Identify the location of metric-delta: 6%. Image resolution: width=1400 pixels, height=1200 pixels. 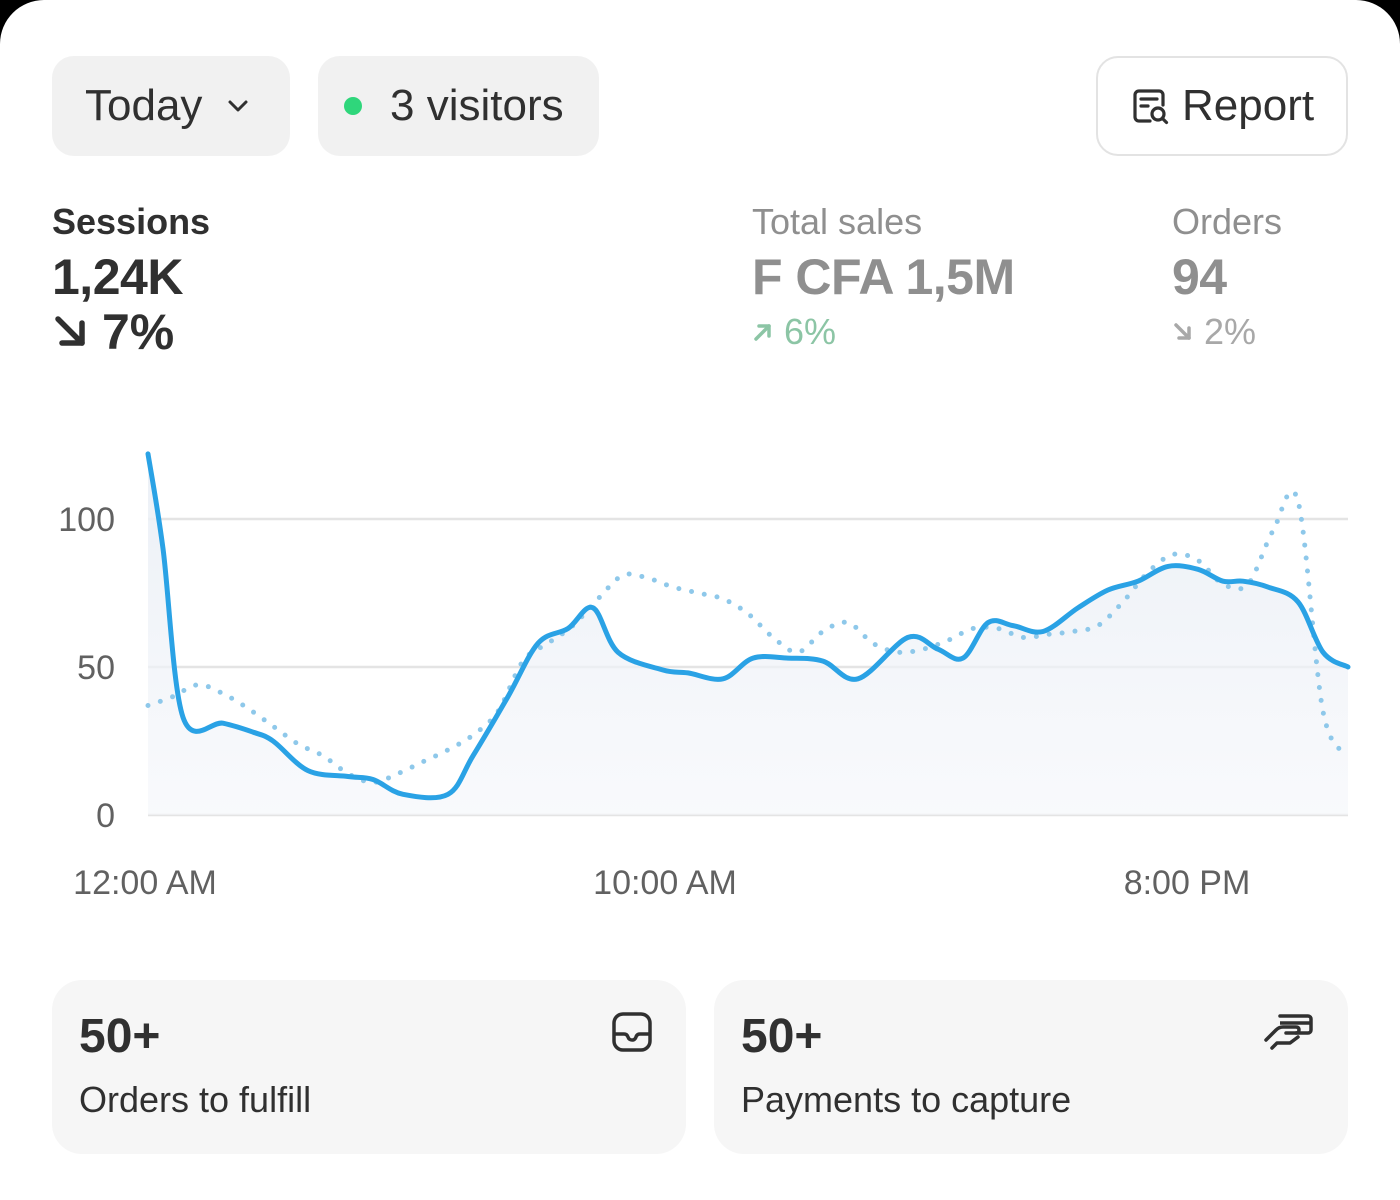
(883, 332).